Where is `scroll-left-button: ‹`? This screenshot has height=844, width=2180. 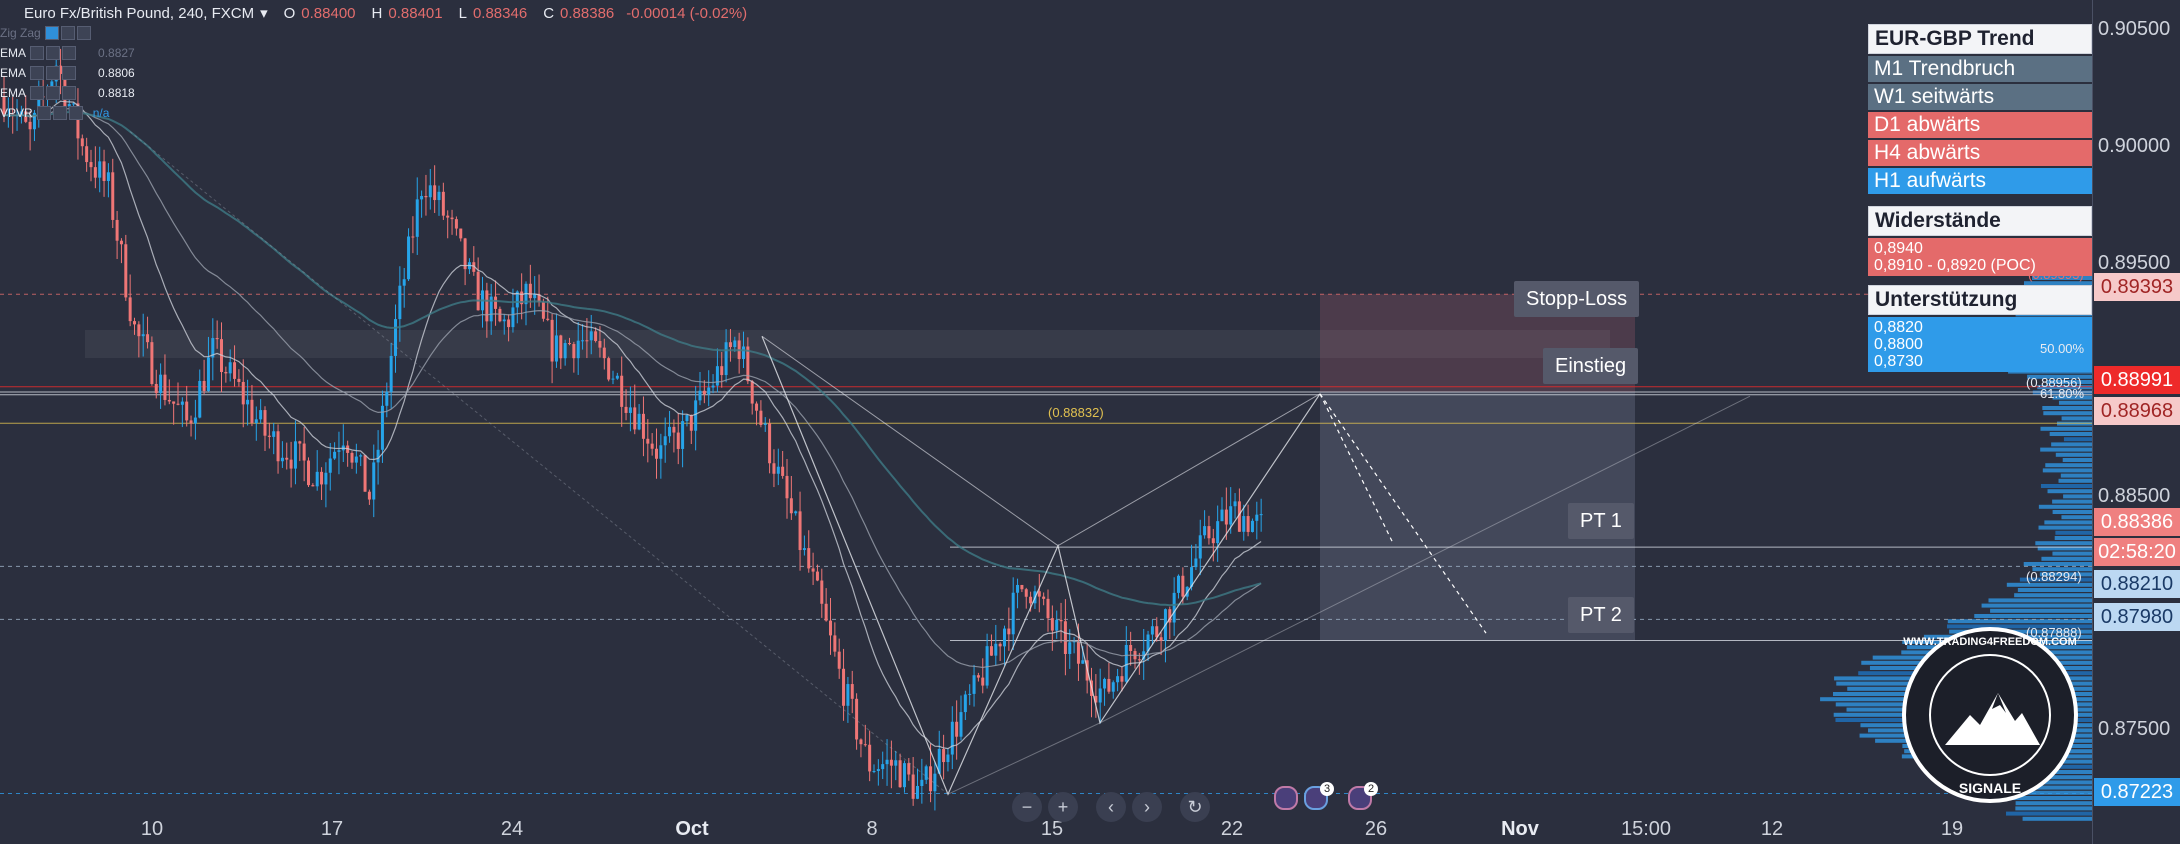
scroll-left-button: ‹ is located at coordinates (1111, 807).